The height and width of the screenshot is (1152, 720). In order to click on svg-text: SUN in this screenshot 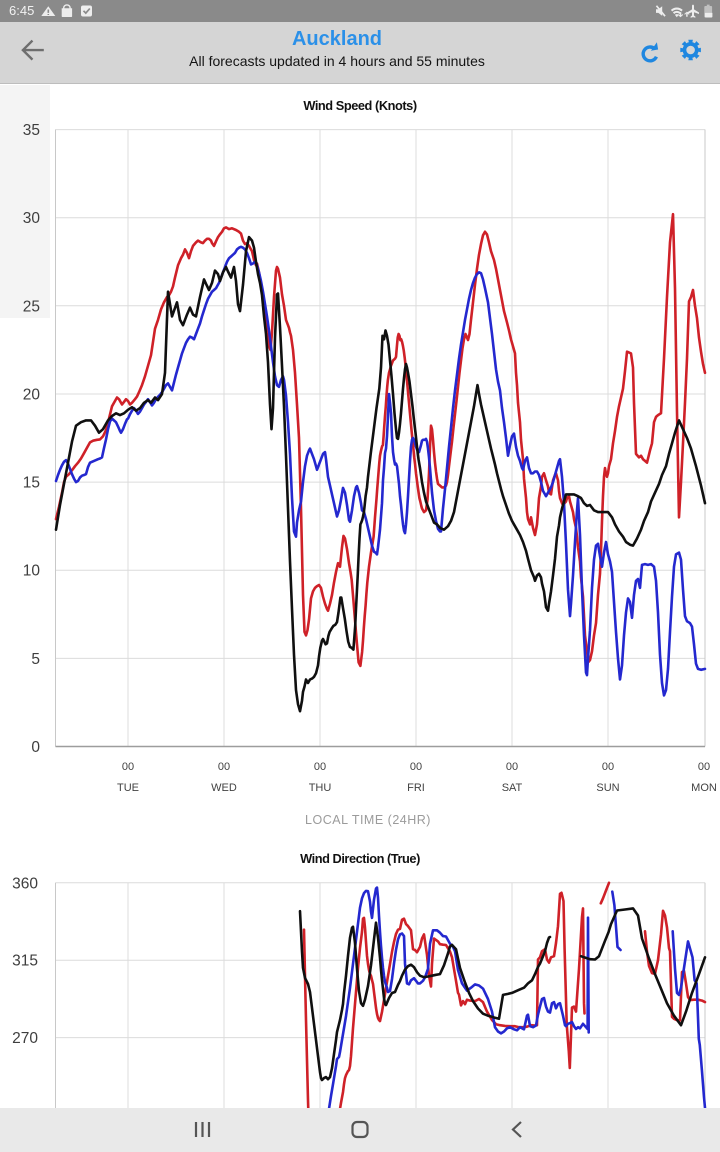, I will do `click(607, 788)`.